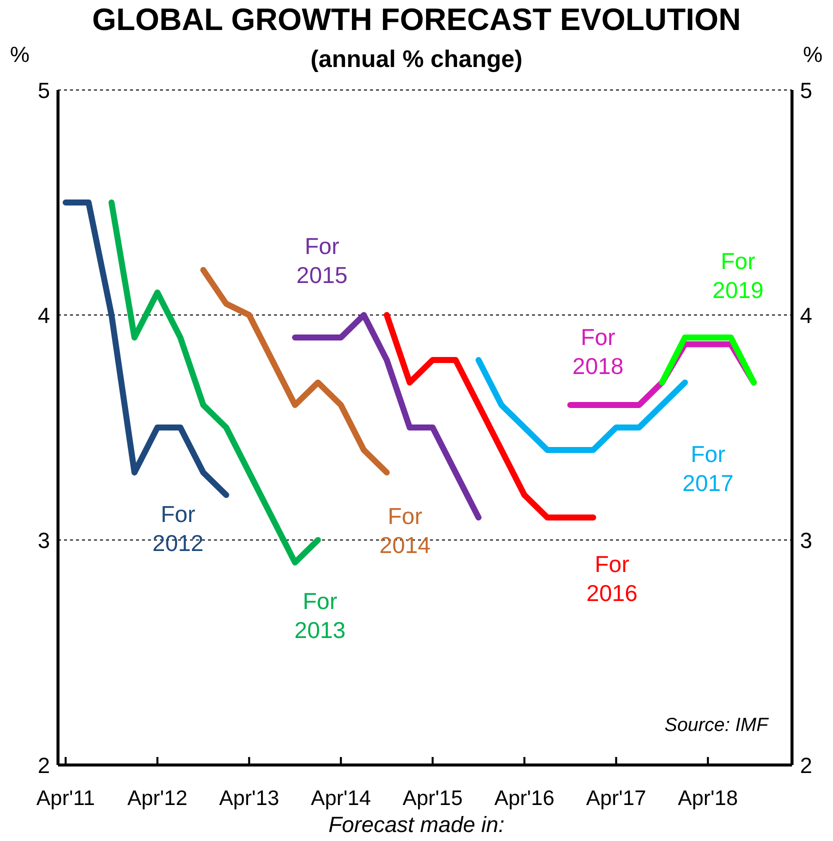  What do you see at coordinates (612, 579) in the screenshot?
I see `series-label: For 2016` at bounding box center [612, 579].